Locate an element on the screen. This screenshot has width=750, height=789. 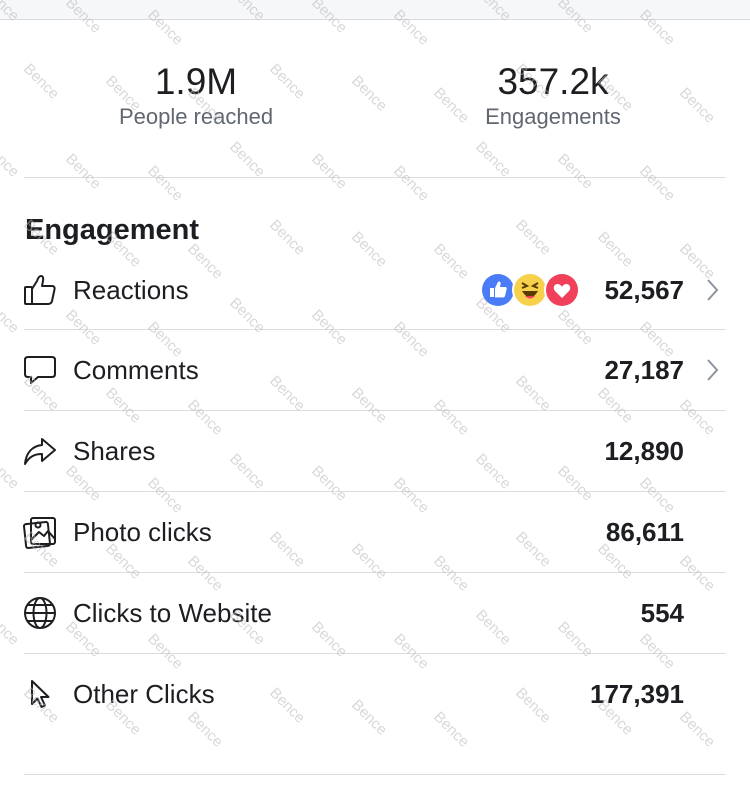
comments-label: Comments is located at coordinates (136, 370).